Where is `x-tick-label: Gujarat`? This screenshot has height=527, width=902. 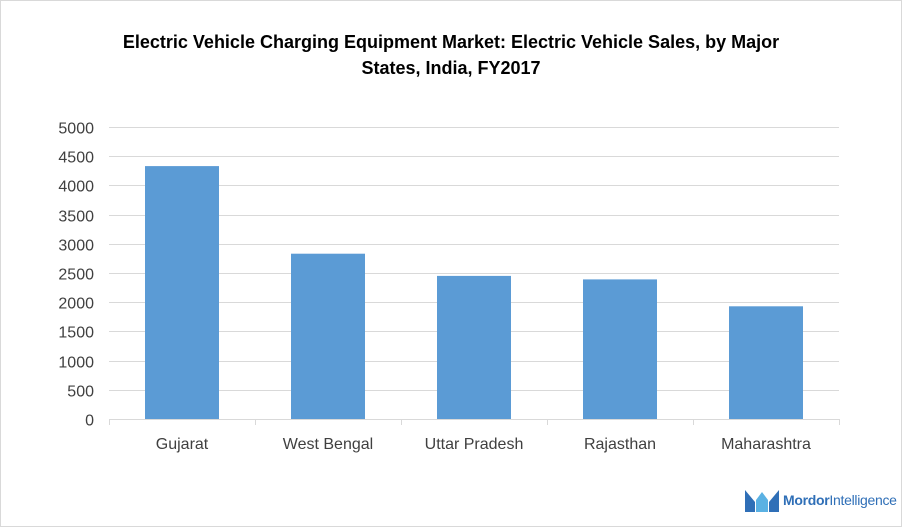 x-tick-label: Gujarat is located at coordinates (182, 444).